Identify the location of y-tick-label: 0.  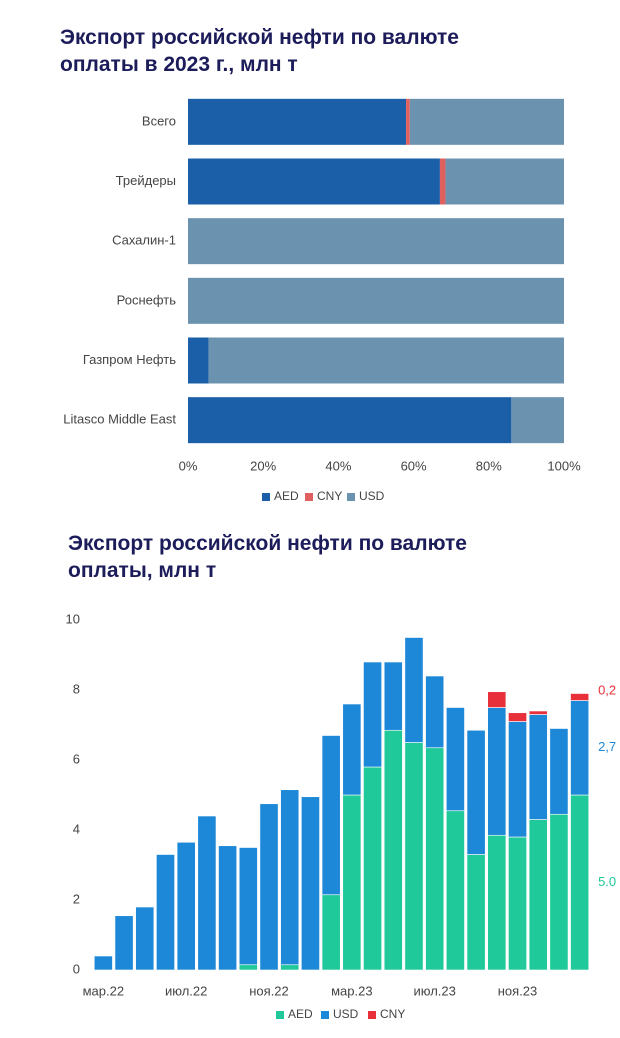
(76, 968).